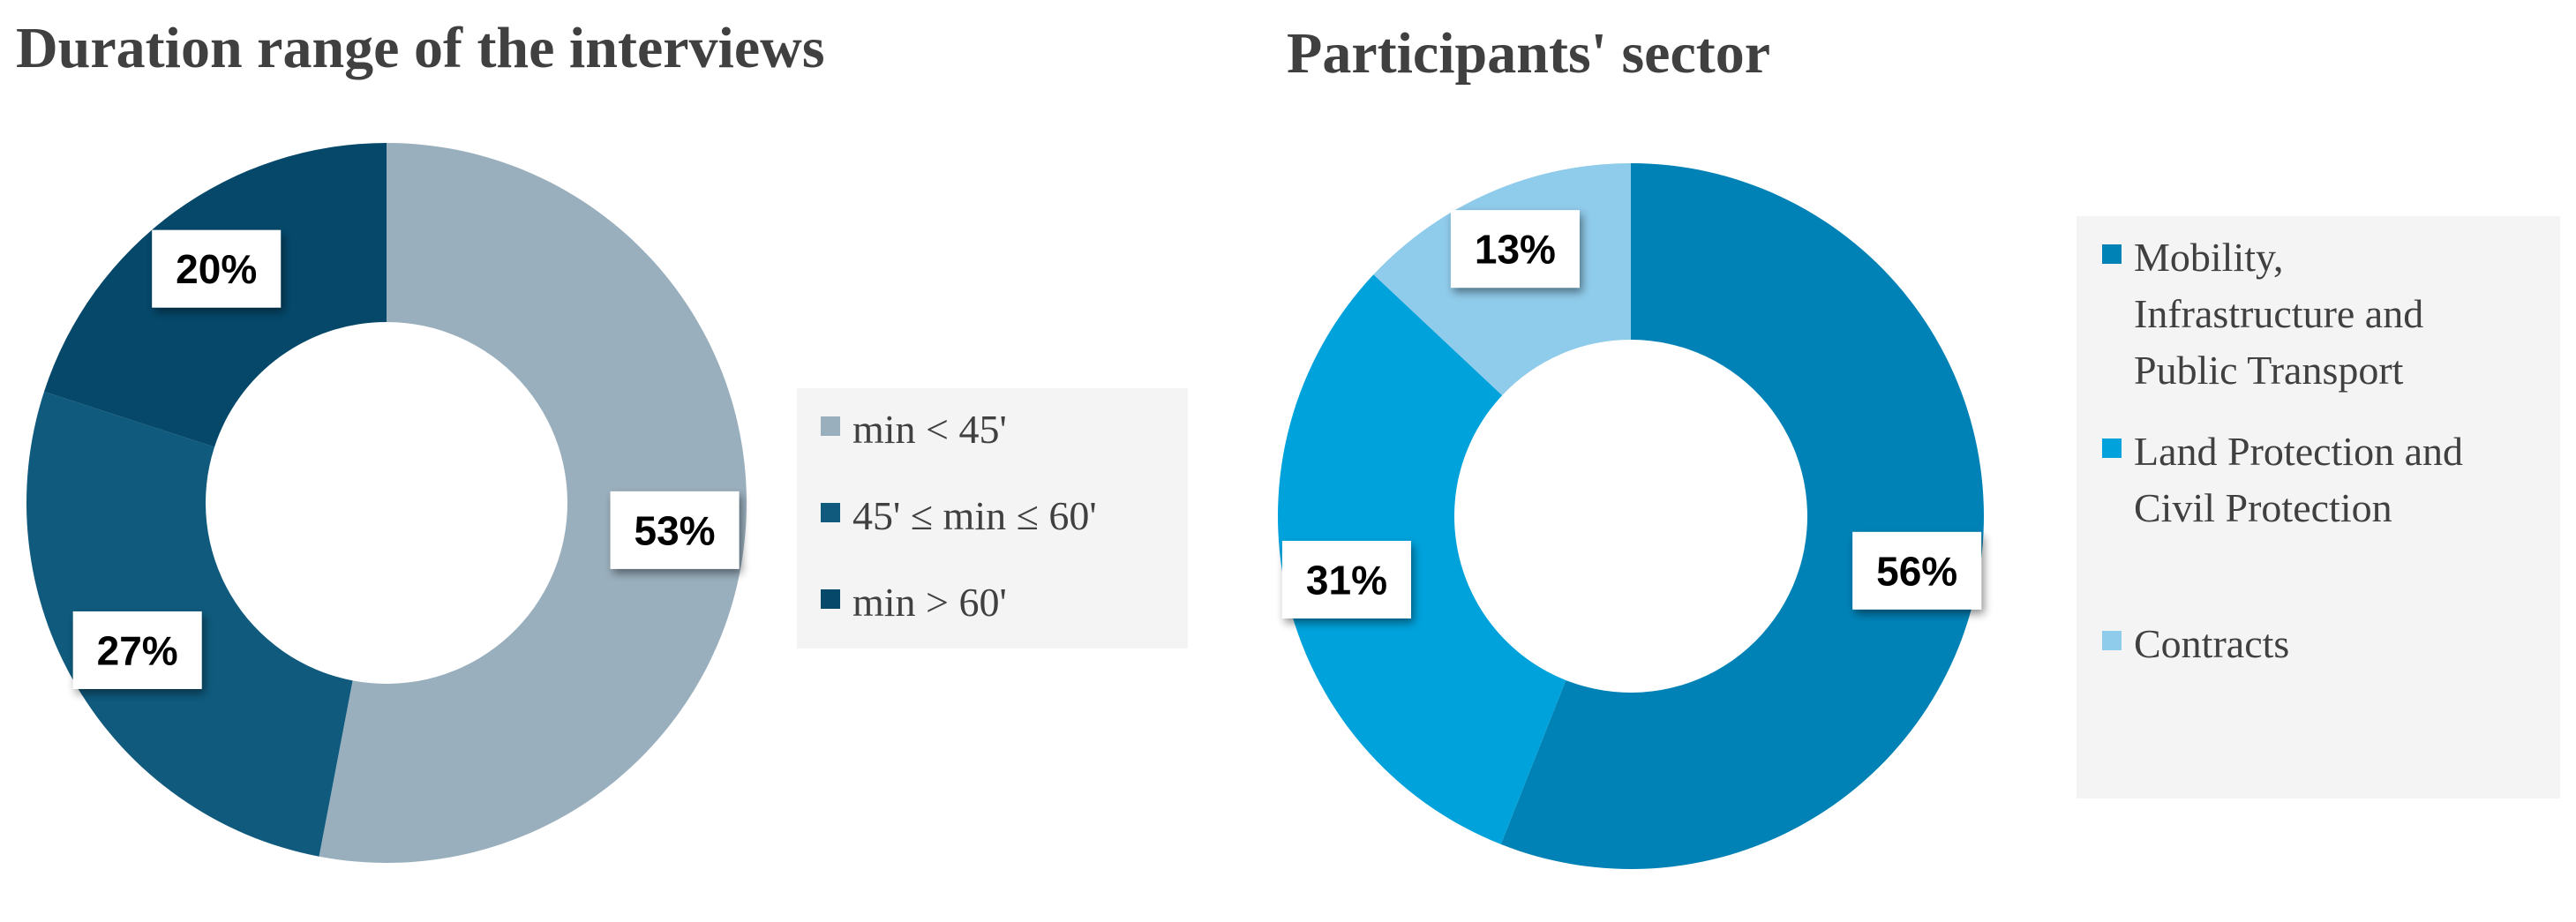 The height and width of the screenshot is (922, 2576). I want to click on chart-title: Duration range of the interviews, so click(420, 48).